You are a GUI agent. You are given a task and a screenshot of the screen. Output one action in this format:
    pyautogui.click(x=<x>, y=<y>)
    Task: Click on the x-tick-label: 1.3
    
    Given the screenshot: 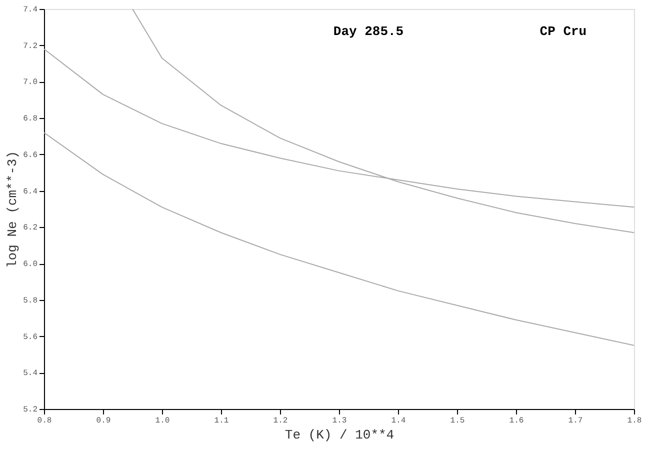 What is the action you would take?
    pyautogui.click(x=339, y=421)
    